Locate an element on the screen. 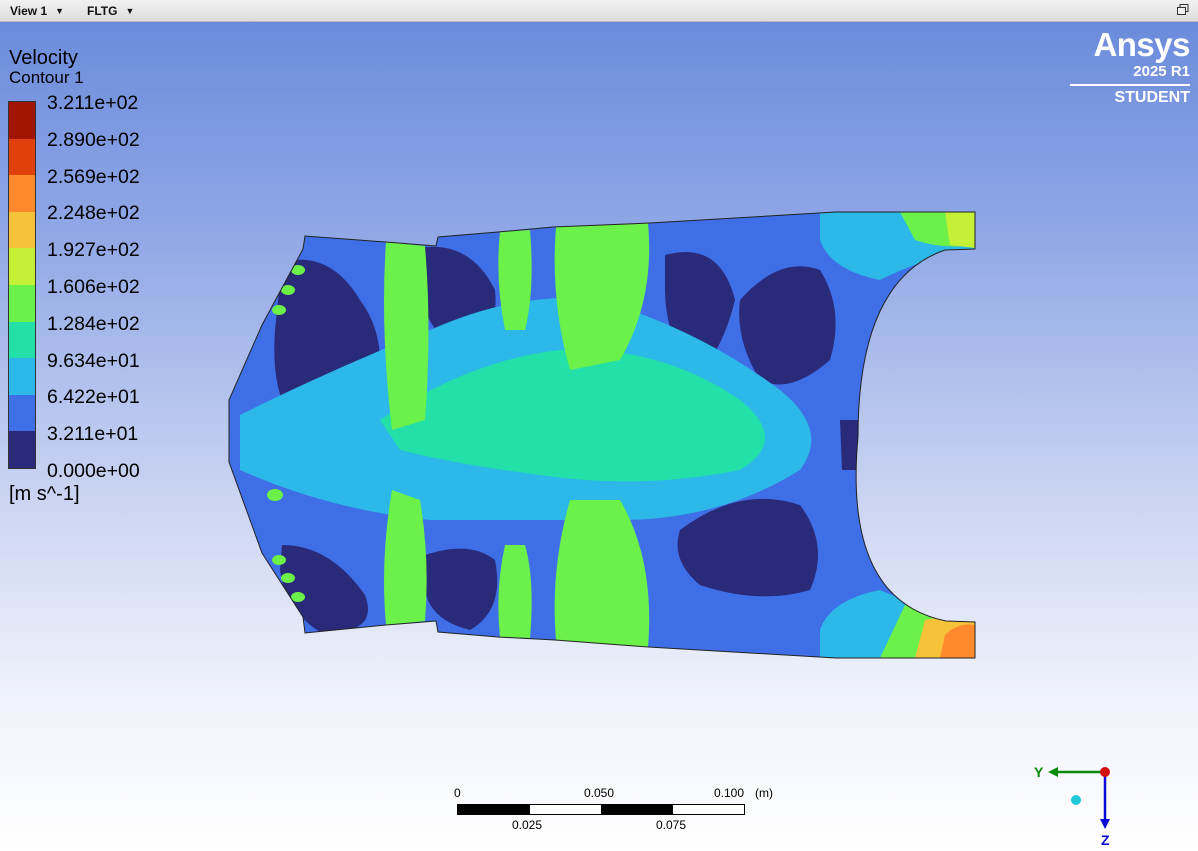 This screenshot has height=851, width=1198. legend-level-label: 2.248e+02 is located at coordinates (93, 213).